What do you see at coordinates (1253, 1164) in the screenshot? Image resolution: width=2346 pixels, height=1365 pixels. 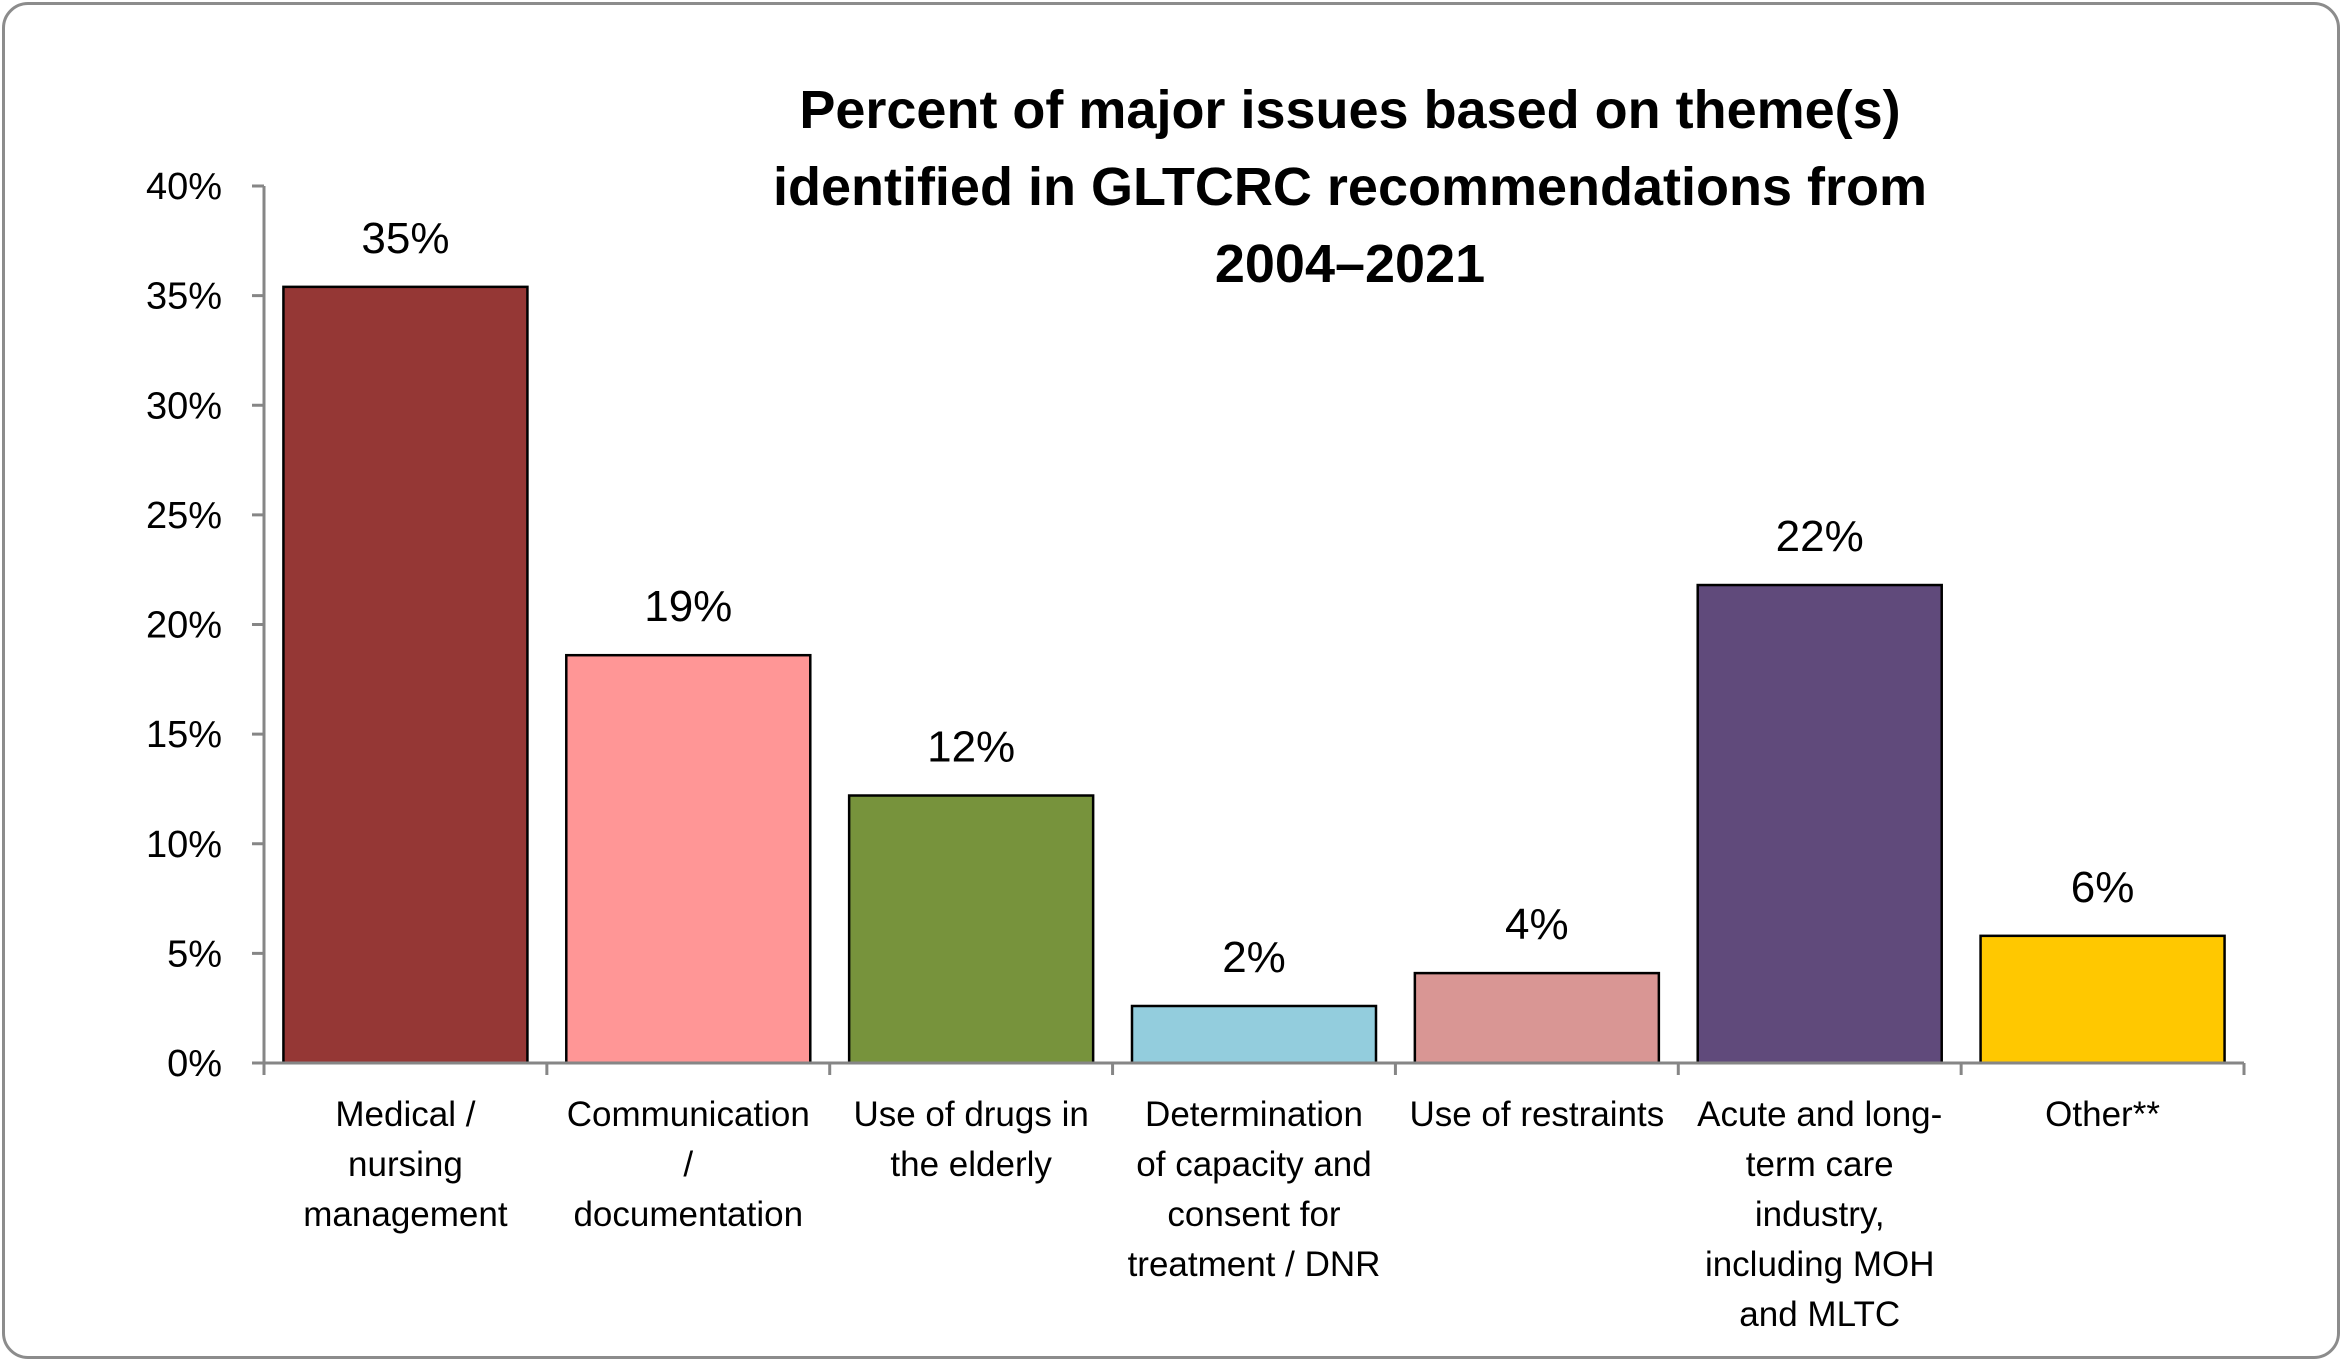 I see `x-tick-label: of capacity and` at bounding box center [1253, 1164].